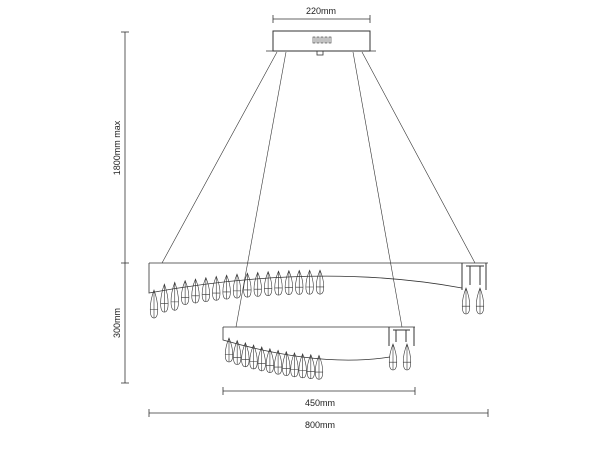 This screenshot has width=600, height=450. What do you see at coordinates (318, 343) in the screenshot?
I see `lower-ring` at bounding box center [318, 343].